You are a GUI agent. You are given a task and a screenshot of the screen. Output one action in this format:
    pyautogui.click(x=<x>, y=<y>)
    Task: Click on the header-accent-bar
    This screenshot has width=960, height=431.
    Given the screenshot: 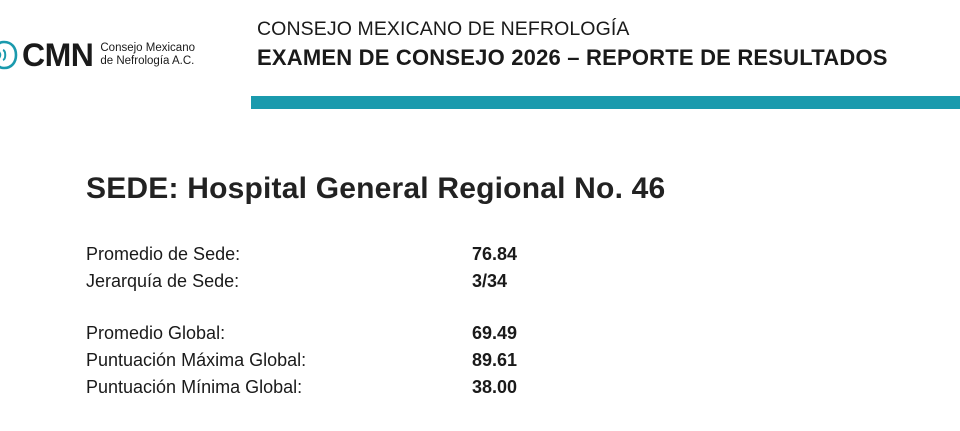 What is the action you would take?
    pyautogui.click(x=605, y=102)
    